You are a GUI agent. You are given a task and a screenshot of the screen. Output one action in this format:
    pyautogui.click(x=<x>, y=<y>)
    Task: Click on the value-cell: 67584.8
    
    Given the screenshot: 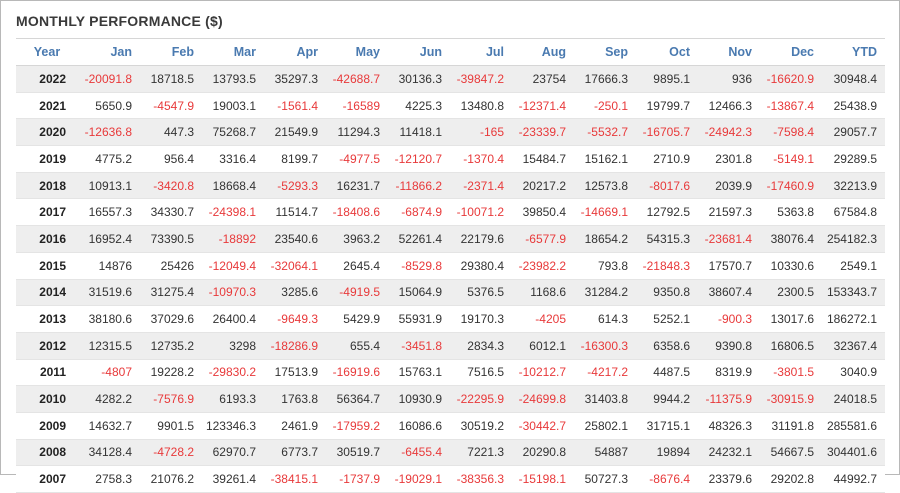 What is the action you would take?
    pyautogui.click(x=853, y=212)
    